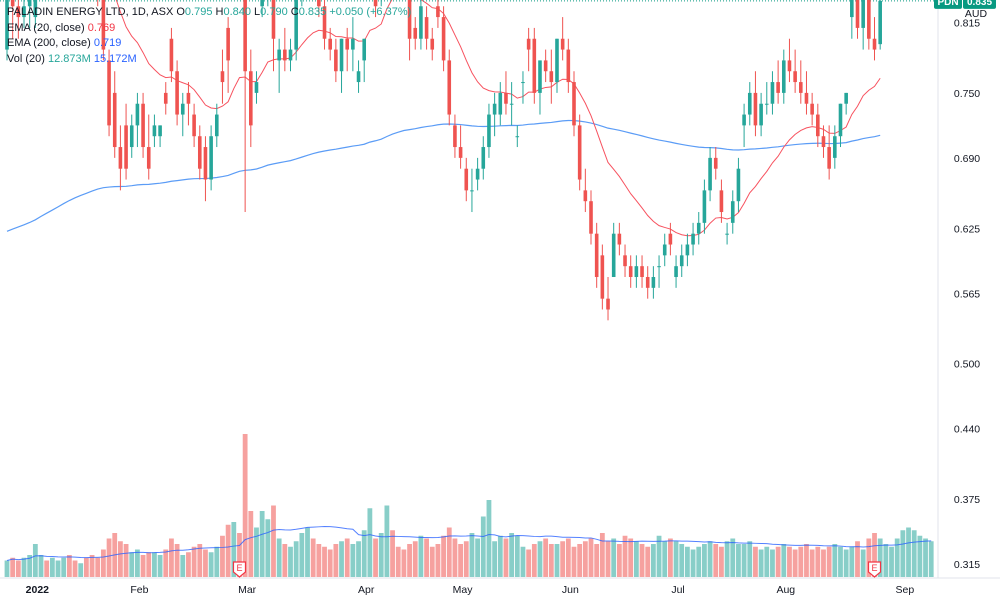  I want to click on last-price-badge, so click(979, 4).